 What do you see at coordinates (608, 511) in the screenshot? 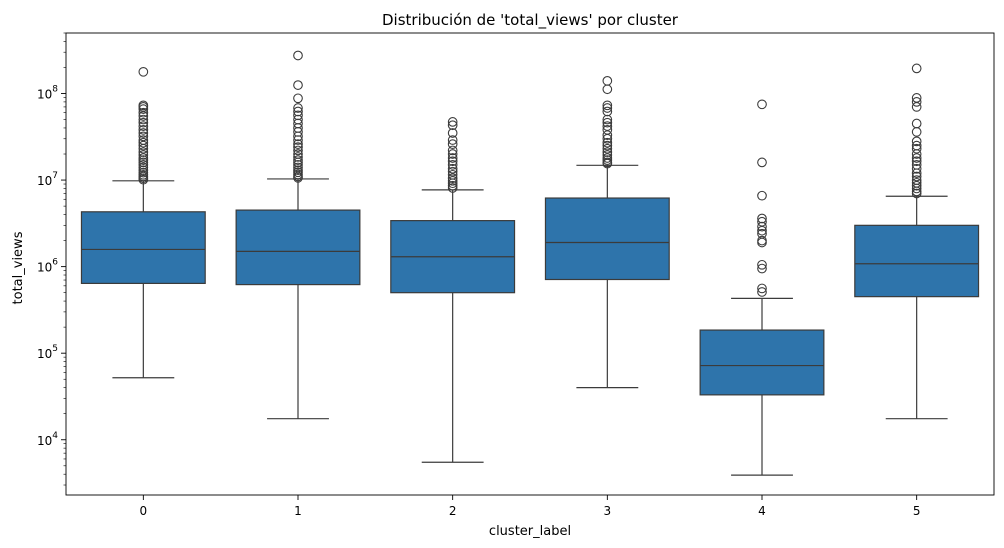
I see `x-tick-label: 3` at bounding box center [608, 511].